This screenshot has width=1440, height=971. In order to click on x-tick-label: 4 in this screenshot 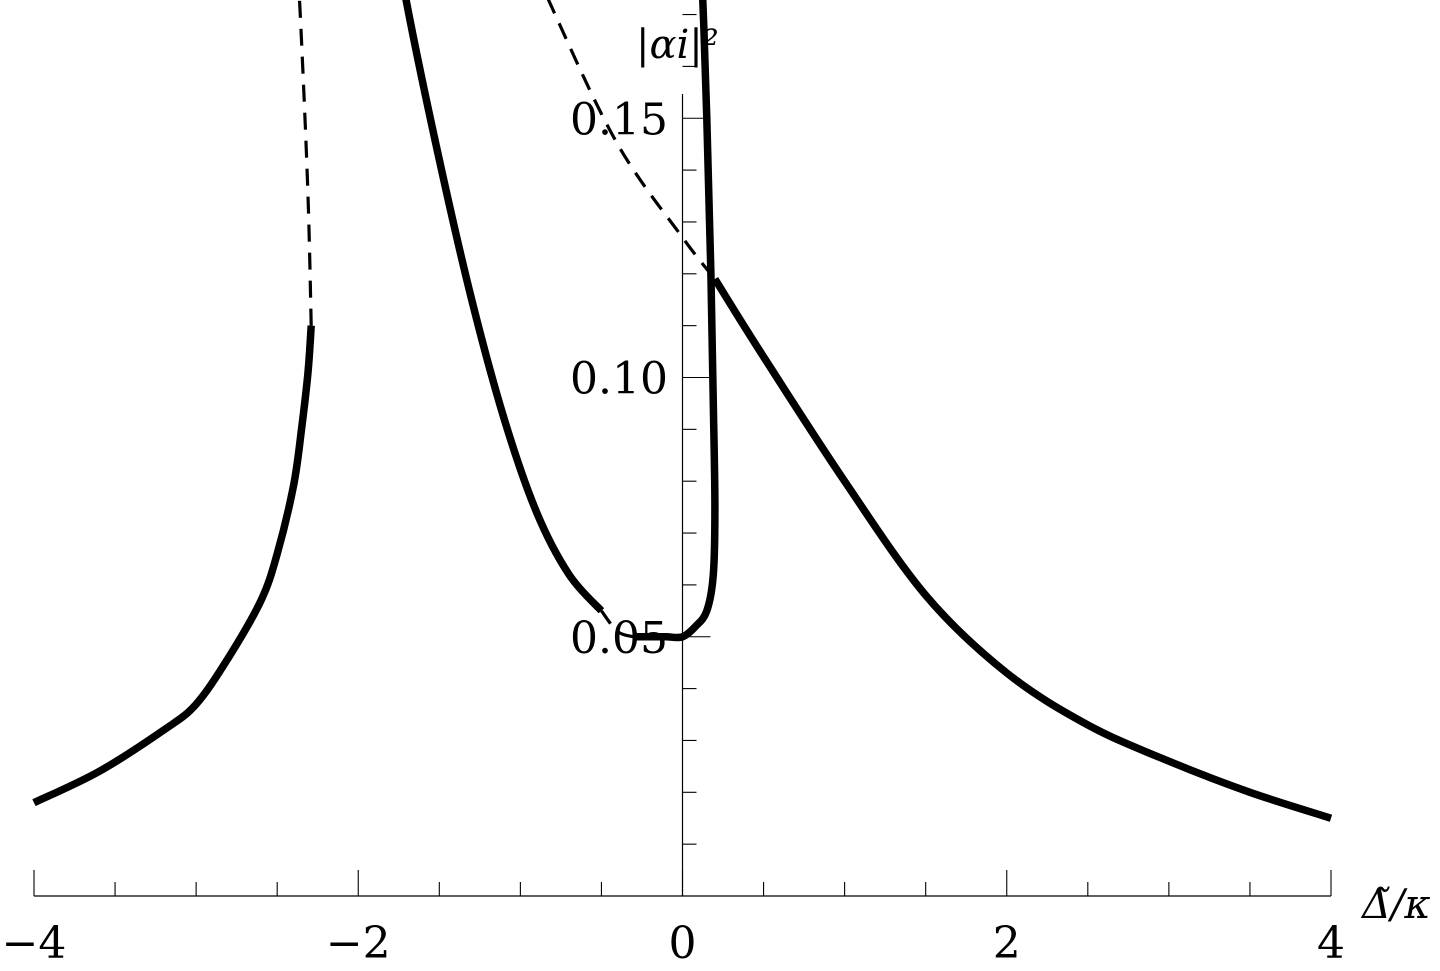, I will do `click(1331, 943)`.